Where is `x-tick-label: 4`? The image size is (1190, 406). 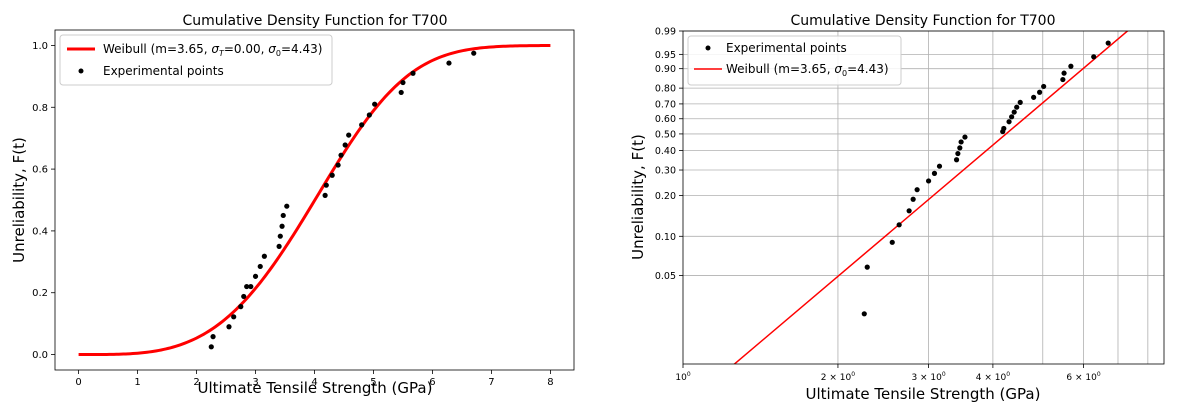
x-tick-label: 4 is located at coordinates (314, 382).